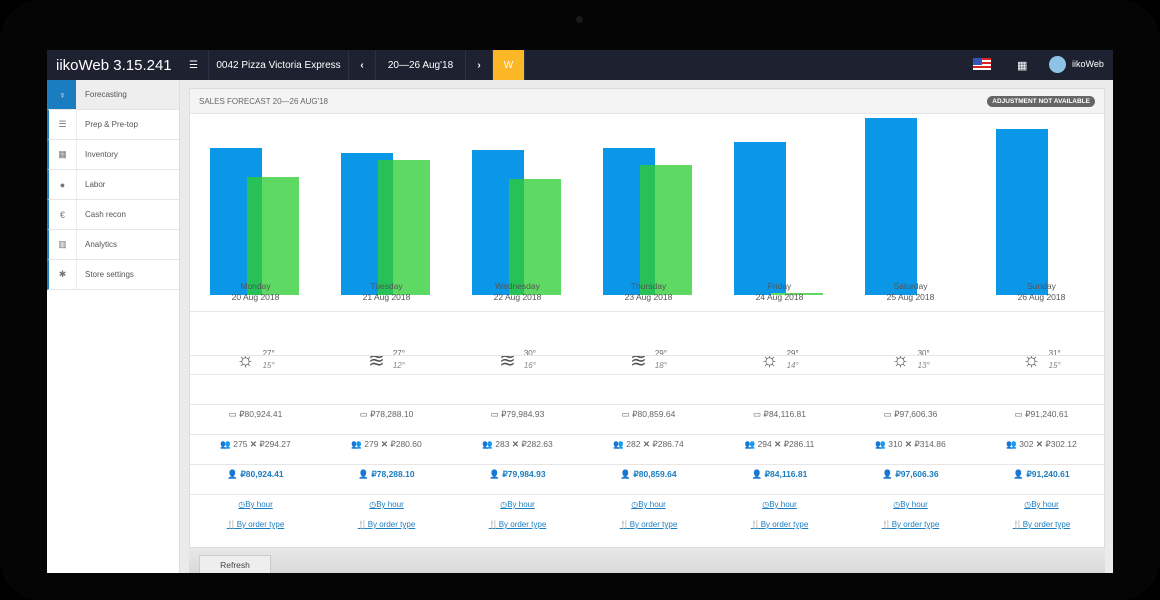 This screenshot has height=600, width=1160. Describe the element at coordinates (95, 184) in the screenshot. I see `sidebar-item-label: Labor` at that location.